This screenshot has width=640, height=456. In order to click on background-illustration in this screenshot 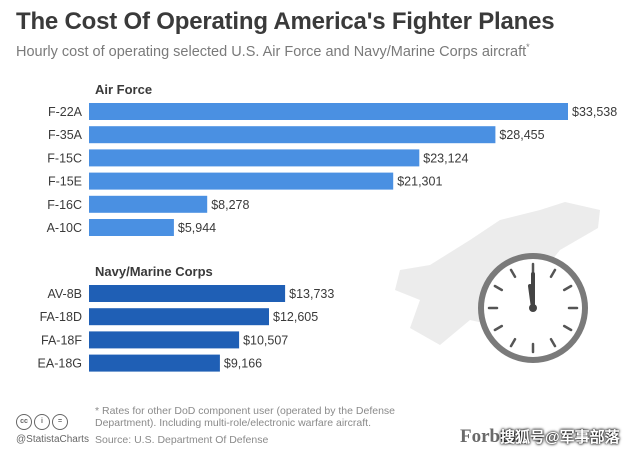, I will do `click(497, 282)`.